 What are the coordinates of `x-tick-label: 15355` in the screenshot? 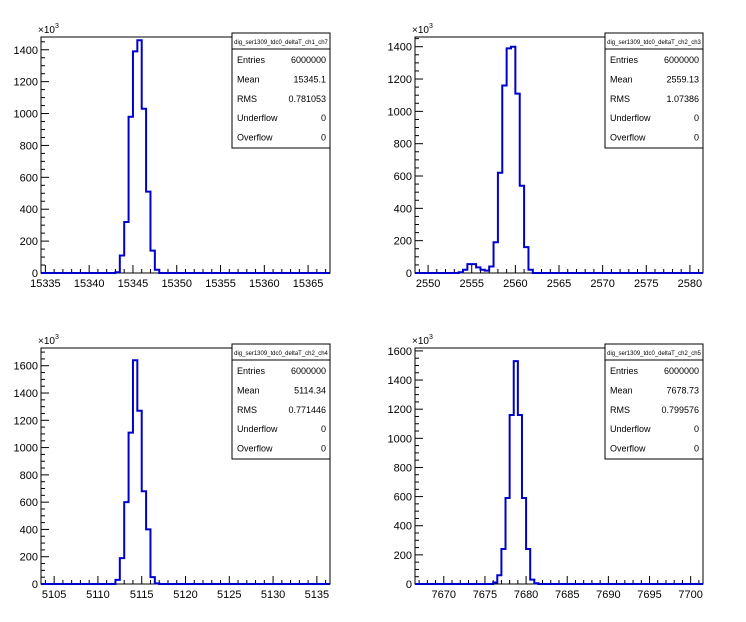 It's located at (220, 284).